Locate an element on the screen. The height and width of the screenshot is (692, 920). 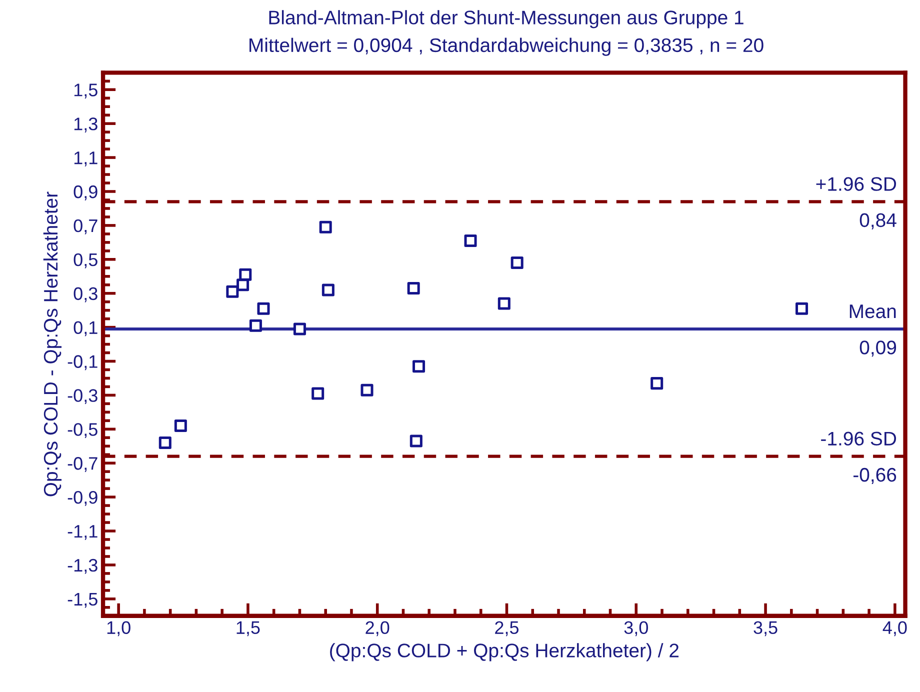
x-tick-label: 2,5 is located at coordinates (507, 628).